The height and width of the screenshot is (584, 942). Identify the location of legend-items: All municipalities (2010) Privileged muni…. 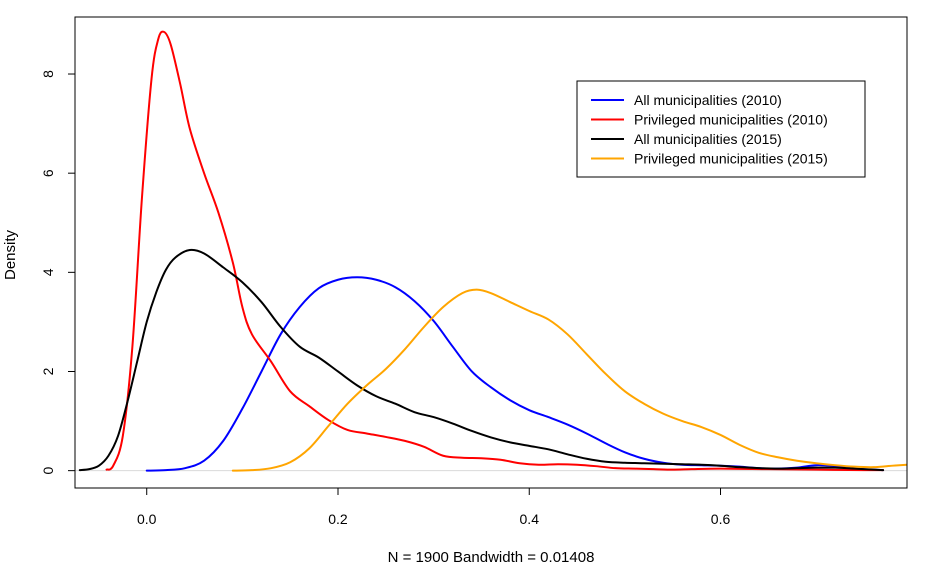
(709, 129).